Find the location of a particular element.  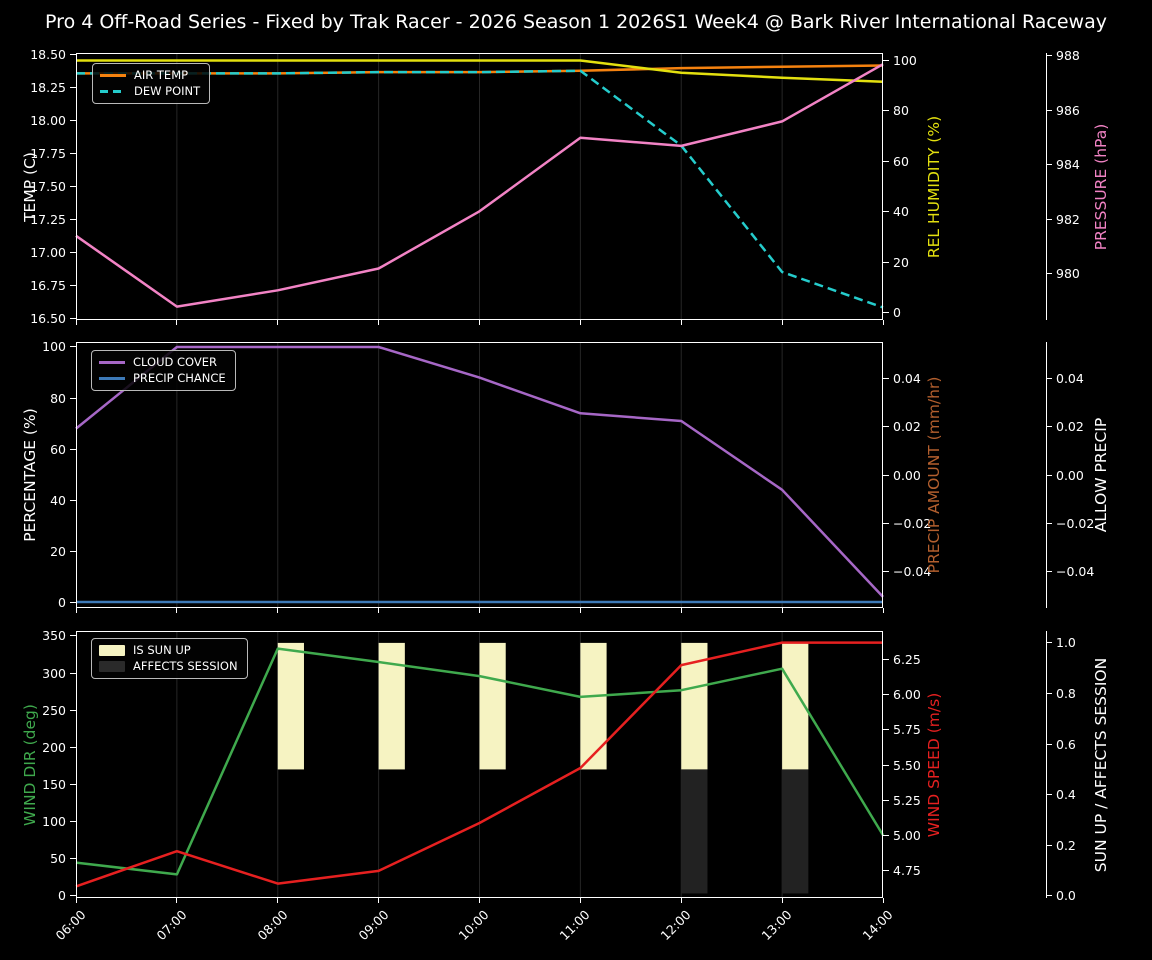

cloud-cover-swatch is located at coordinates (112, 362).